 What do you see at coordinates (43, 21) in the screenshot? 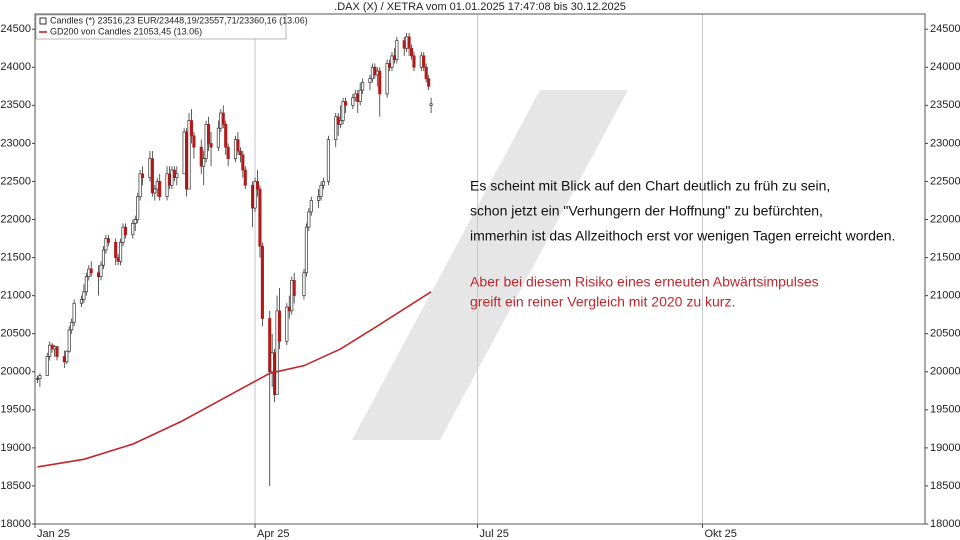
I see `legend-marker` at bounding box center [43, 21].